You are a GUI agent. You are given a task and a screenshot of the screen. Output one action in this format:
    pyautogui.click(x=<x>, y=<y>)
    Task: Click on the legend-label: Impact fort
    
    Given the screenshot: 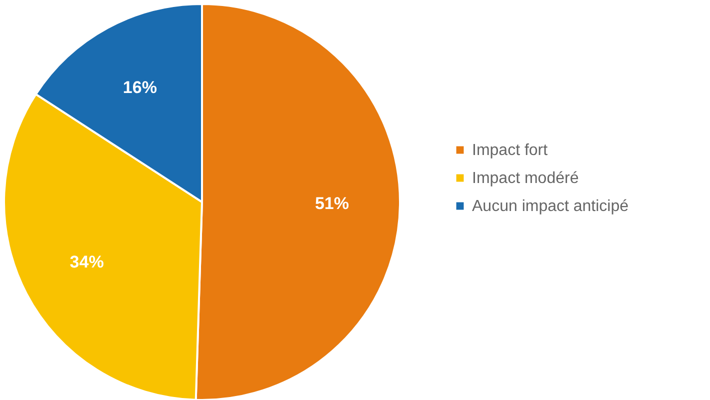 What is the action you would take?
    pyautogui.click(x=510, y=150)
    